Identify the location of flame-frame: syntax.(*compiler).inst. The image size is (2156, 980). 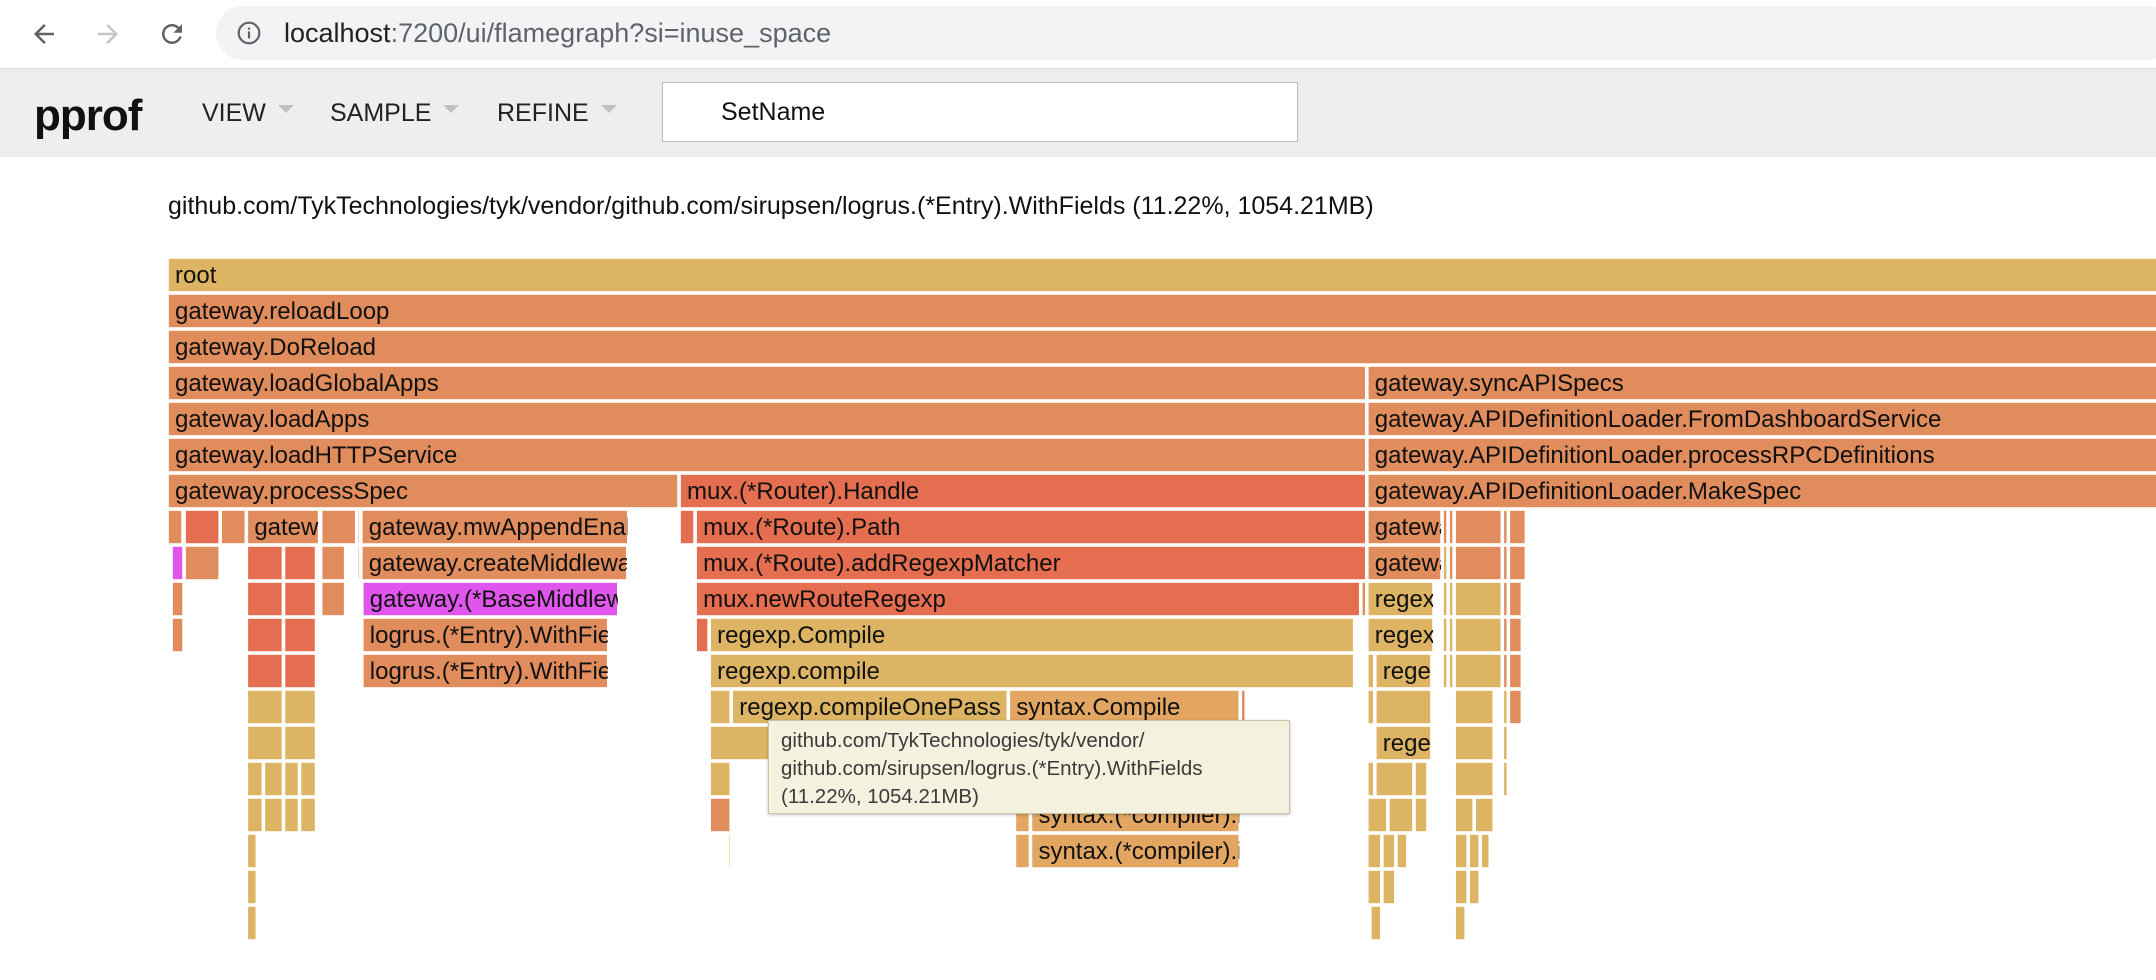
(1152, 851).